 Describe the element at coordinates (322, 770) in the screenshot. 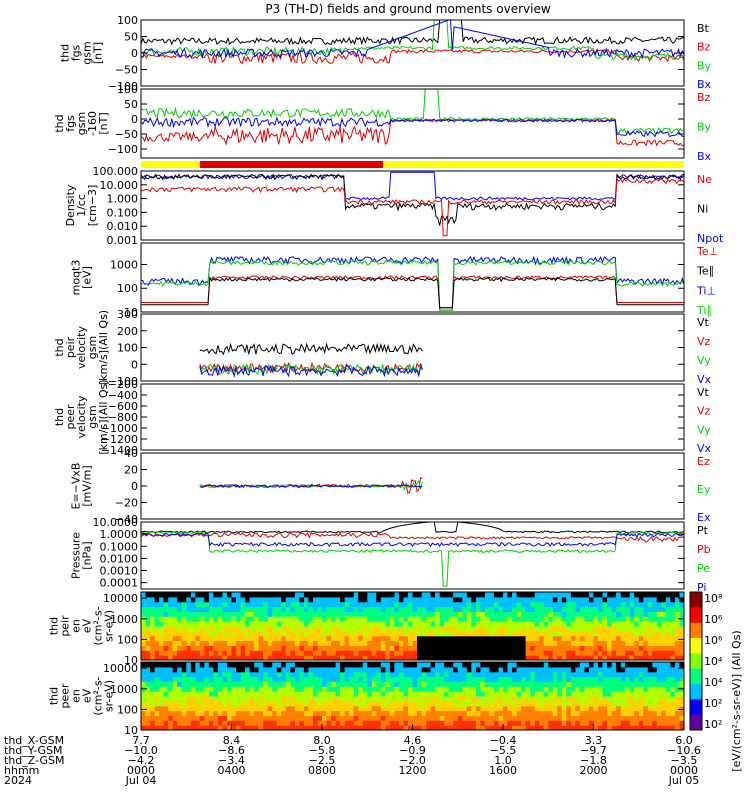

I see `x-tick-label: 0800` at that location.